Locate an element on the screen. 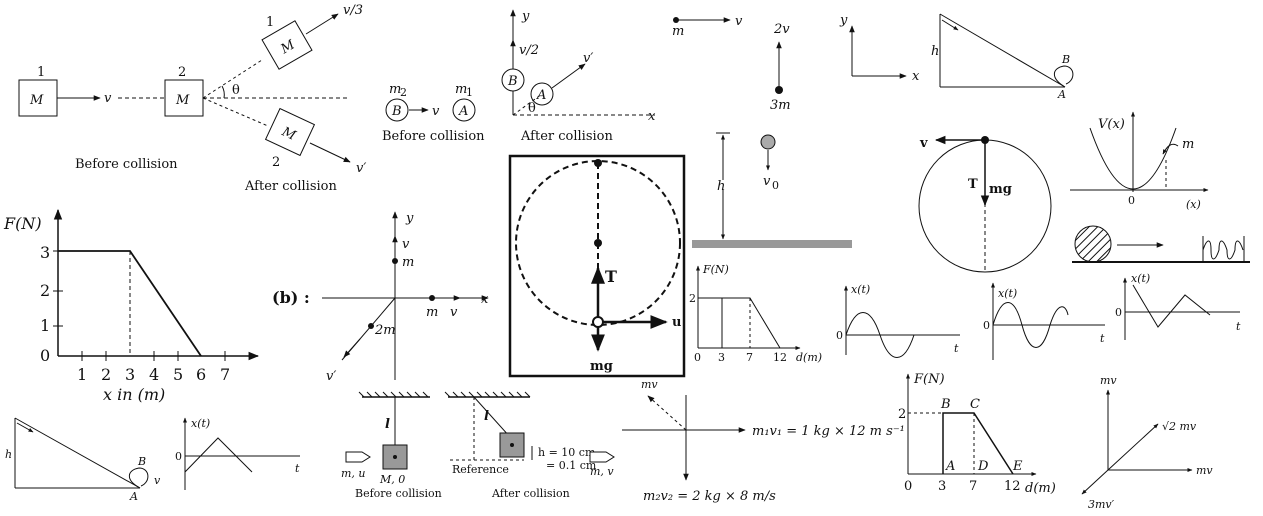 This screenshot has height=516, width=1263. ball-b-velocity-label: v/2 is located at coordinates (529, 50).